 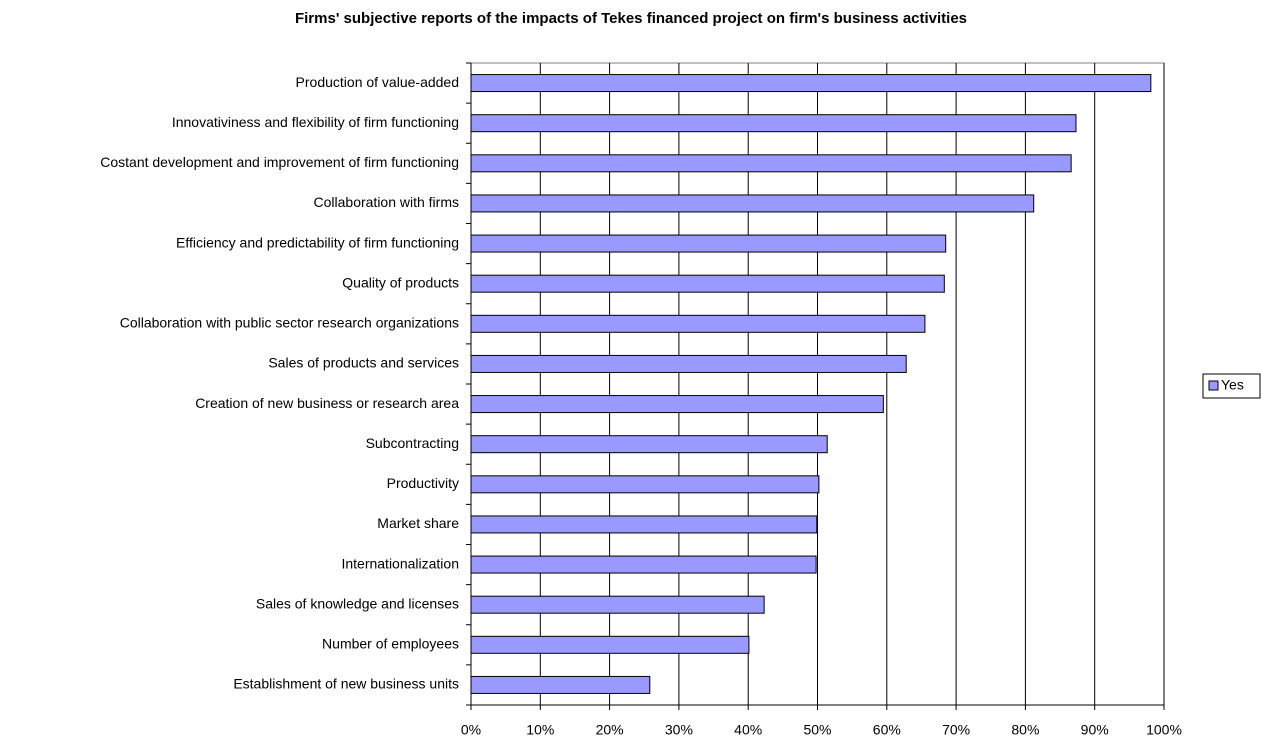 What do you see at coordinates (346, 684) in the screenshot?
I see `y-tick-label: Establishment of new business units` at bounding box center [346, 684].